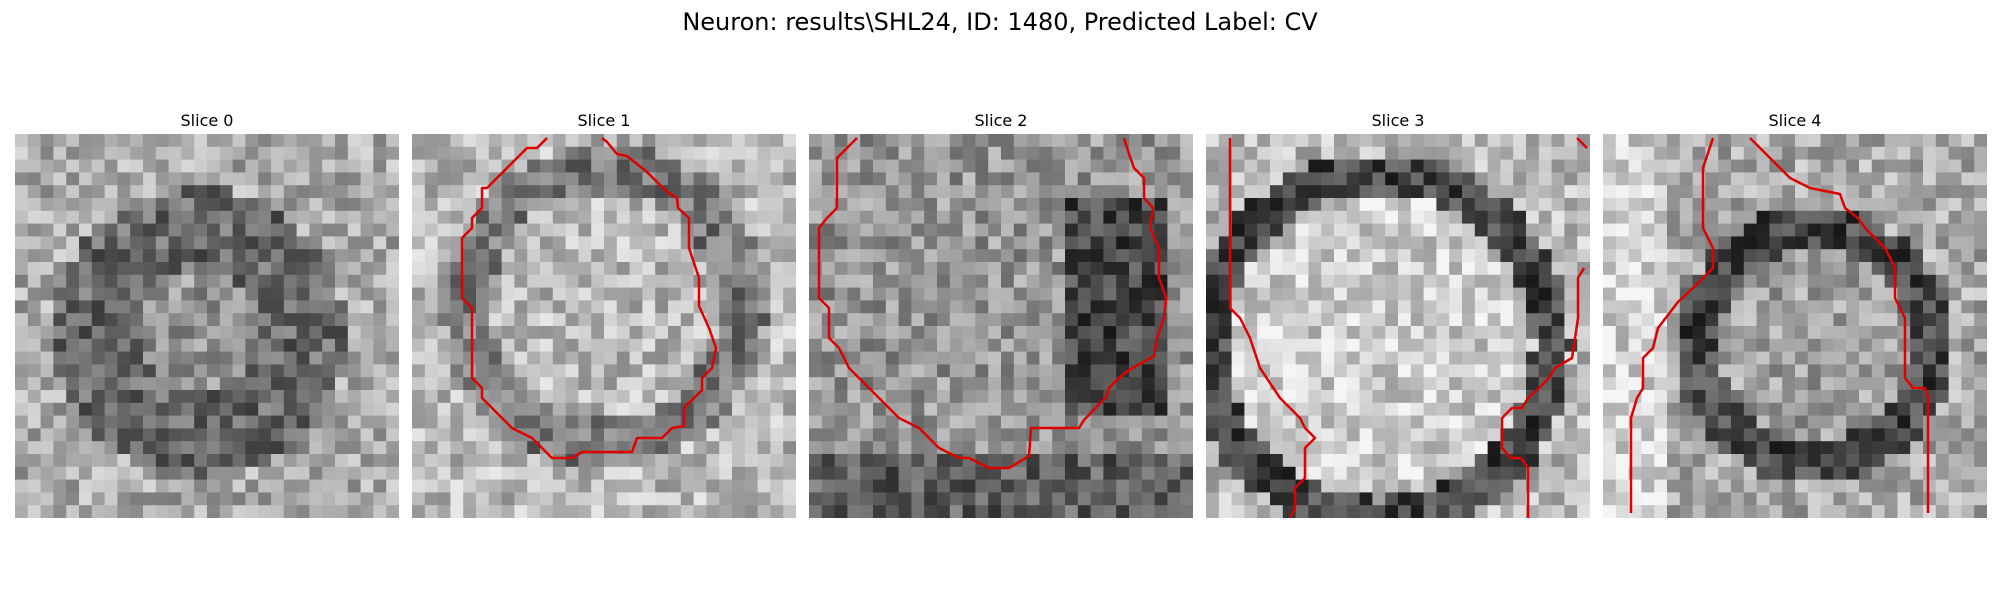  I want to click on slice-title: Slice 3, so click(1398, 120).